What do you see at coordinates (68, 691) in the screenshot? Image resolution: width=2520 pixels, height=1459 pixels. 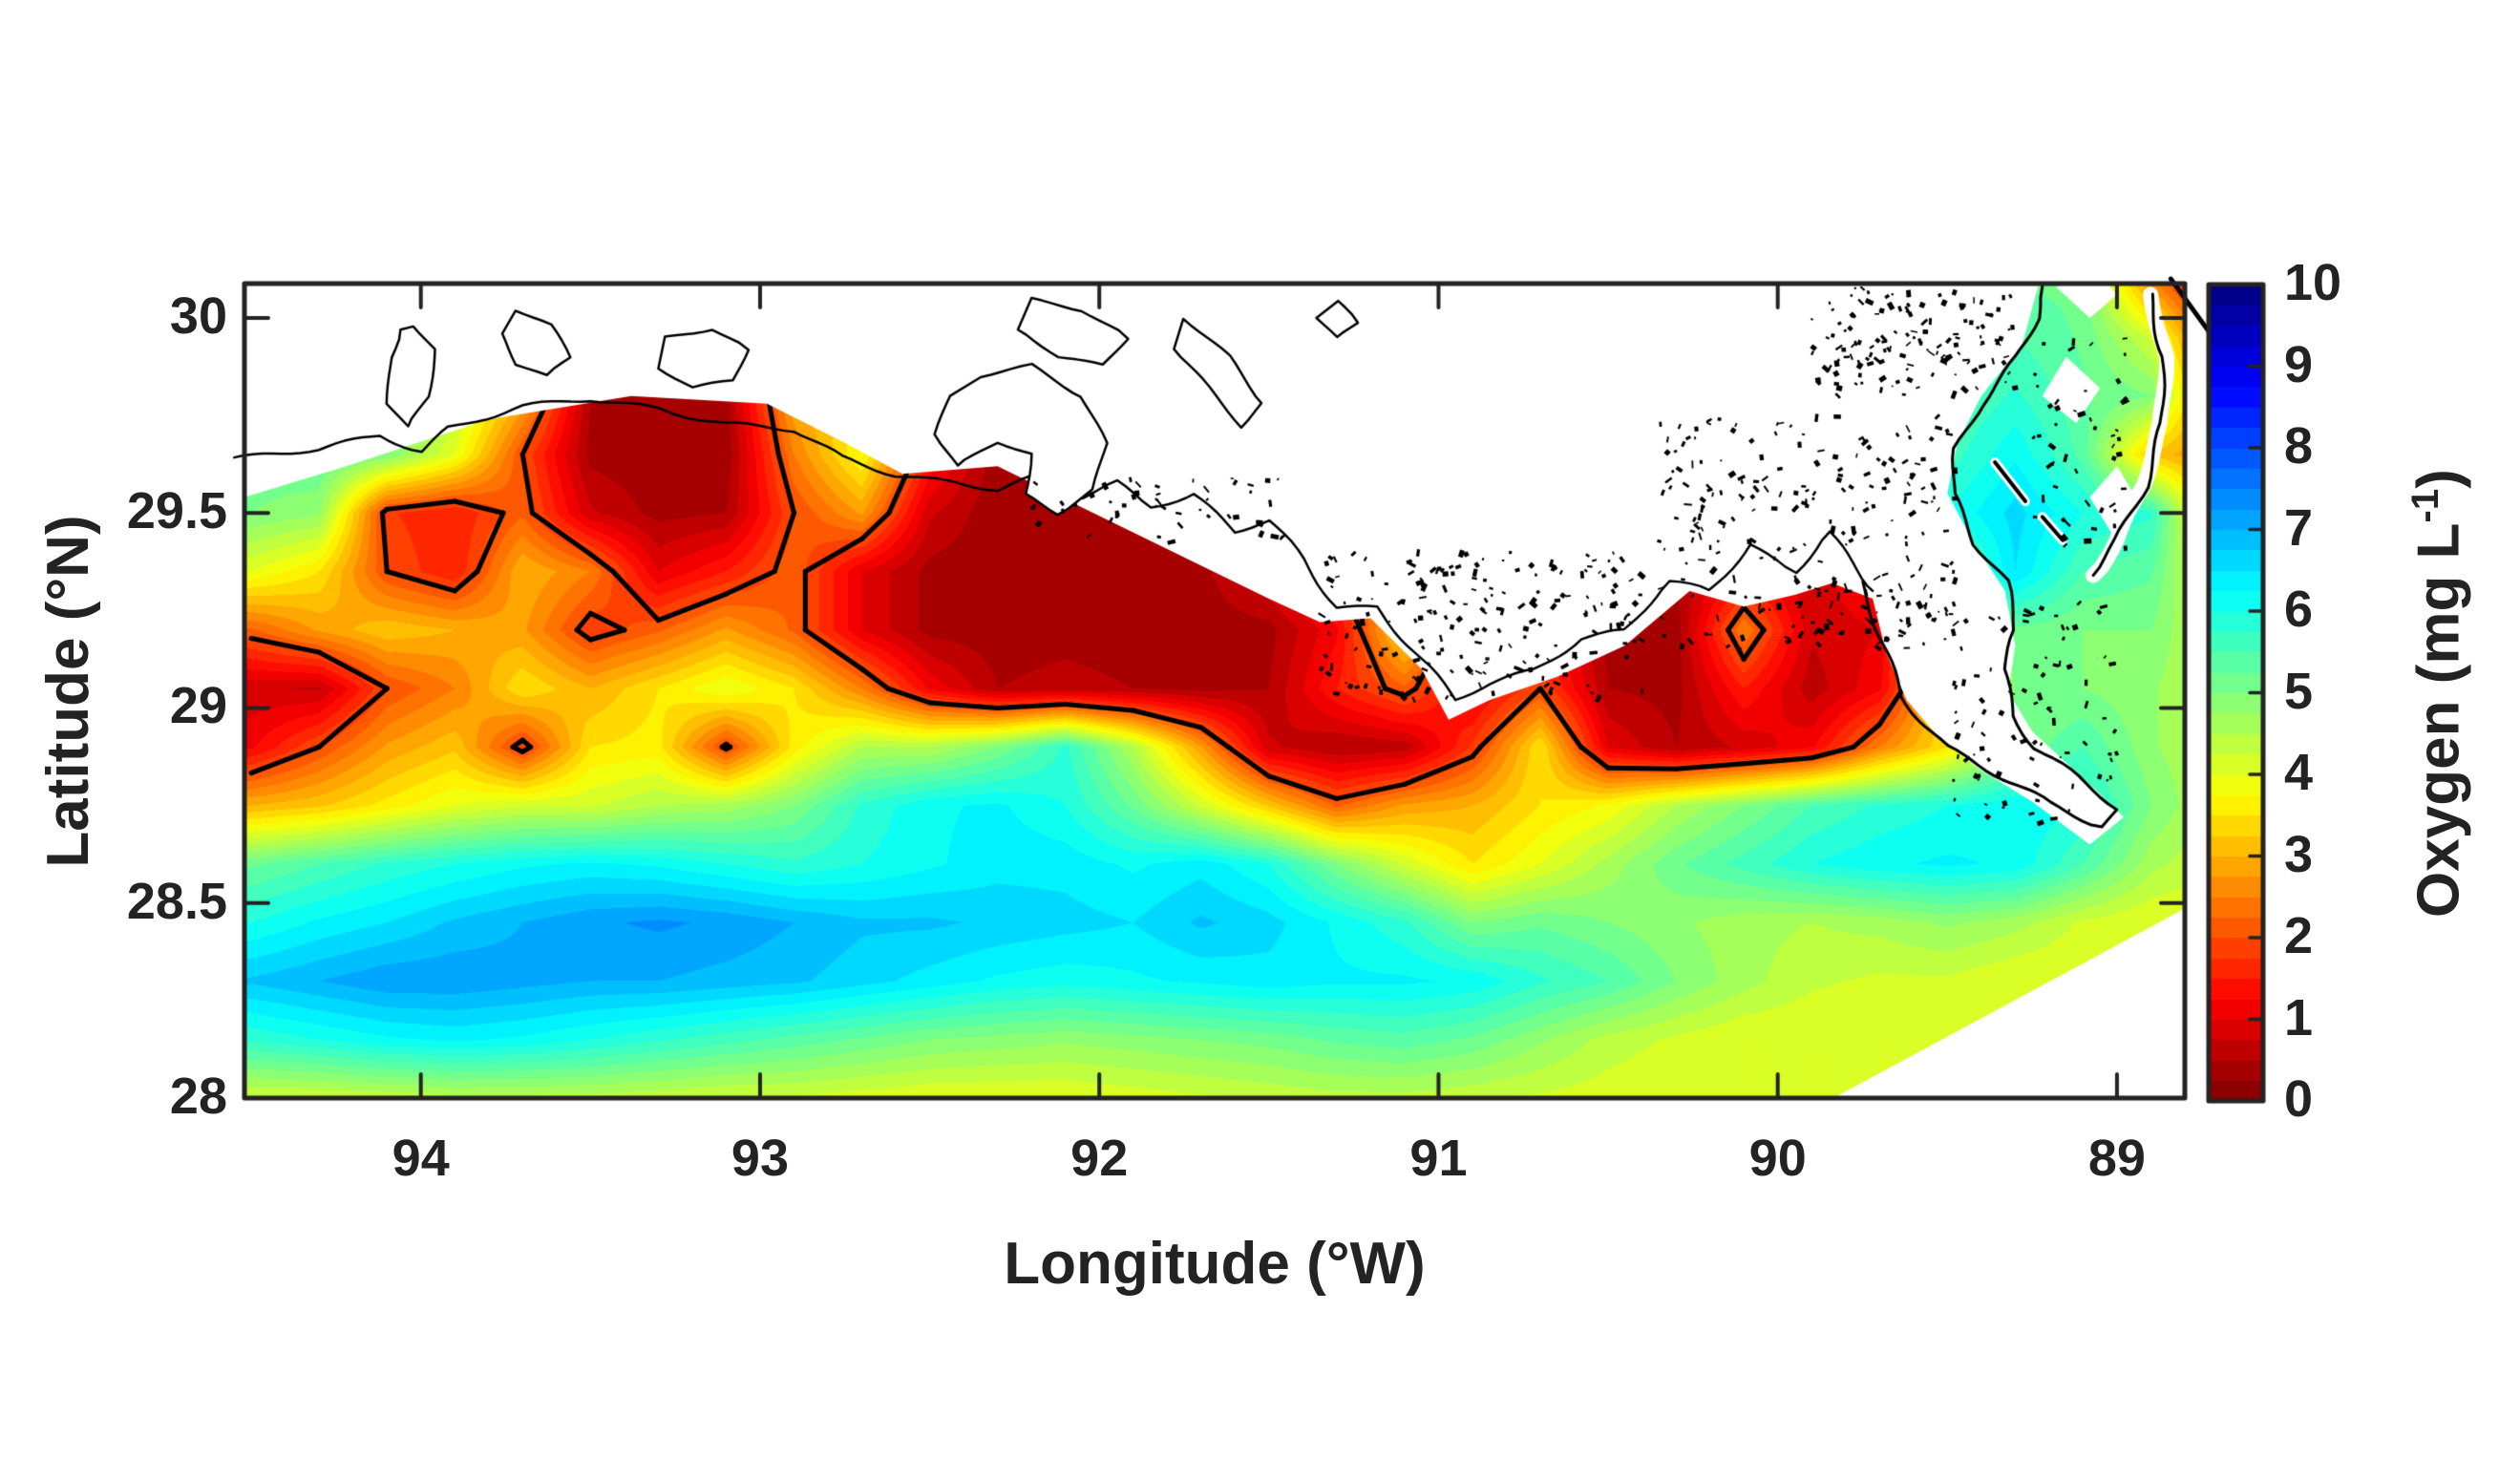 I see `y-axis-label: Latitude (°N)` at bounding box center [68, 691].